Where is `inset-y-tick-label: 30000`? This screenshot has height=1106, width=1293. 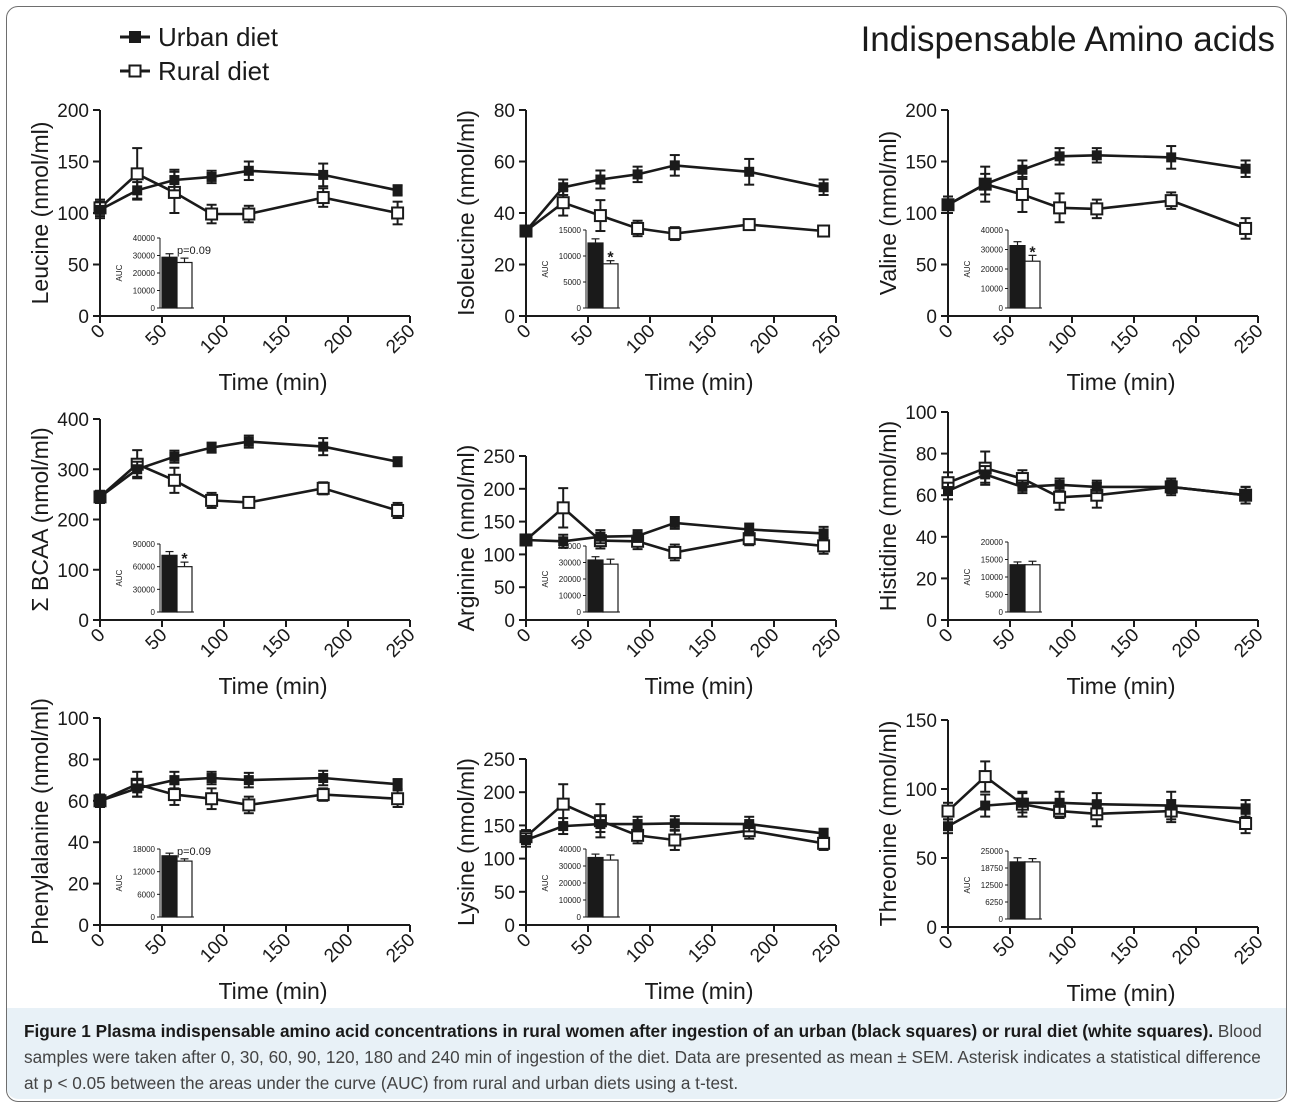
inset-y-tick-label: 30000 is located at coordinates (144, 256).